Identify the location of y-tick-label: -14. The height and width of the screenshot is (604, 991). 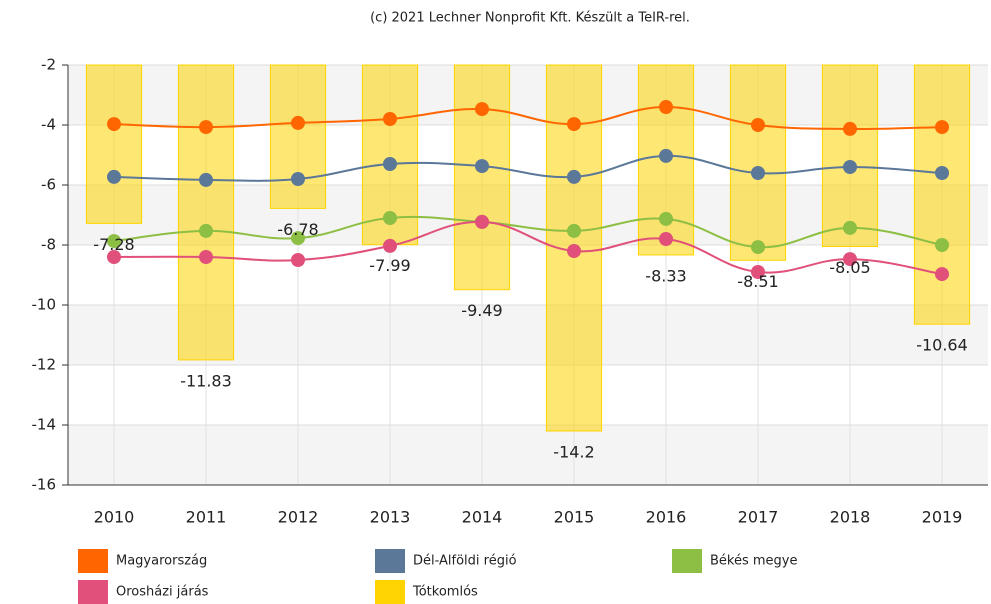
(44, 425).